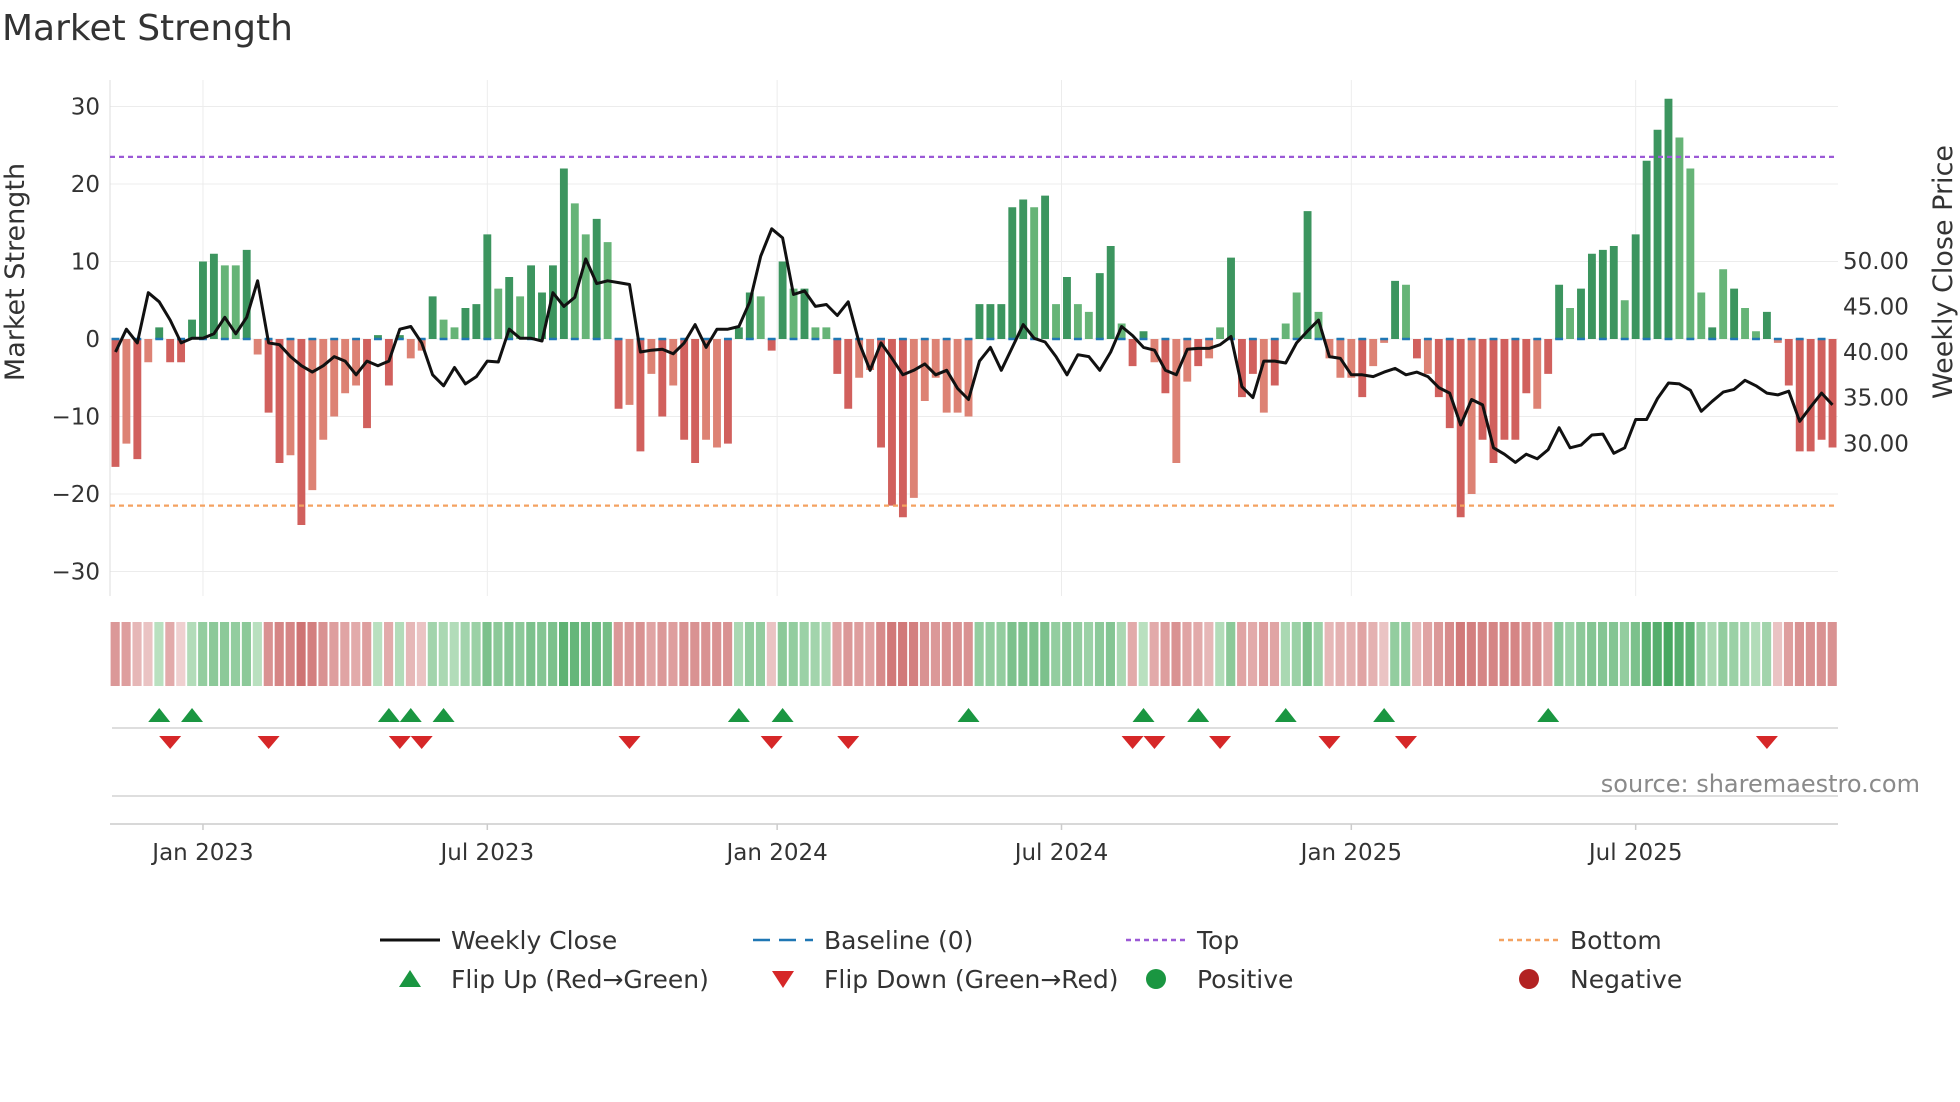 The image size is (1960, 1102). I want to click on x-tick-label: Jan 2024, so click(775, 853).